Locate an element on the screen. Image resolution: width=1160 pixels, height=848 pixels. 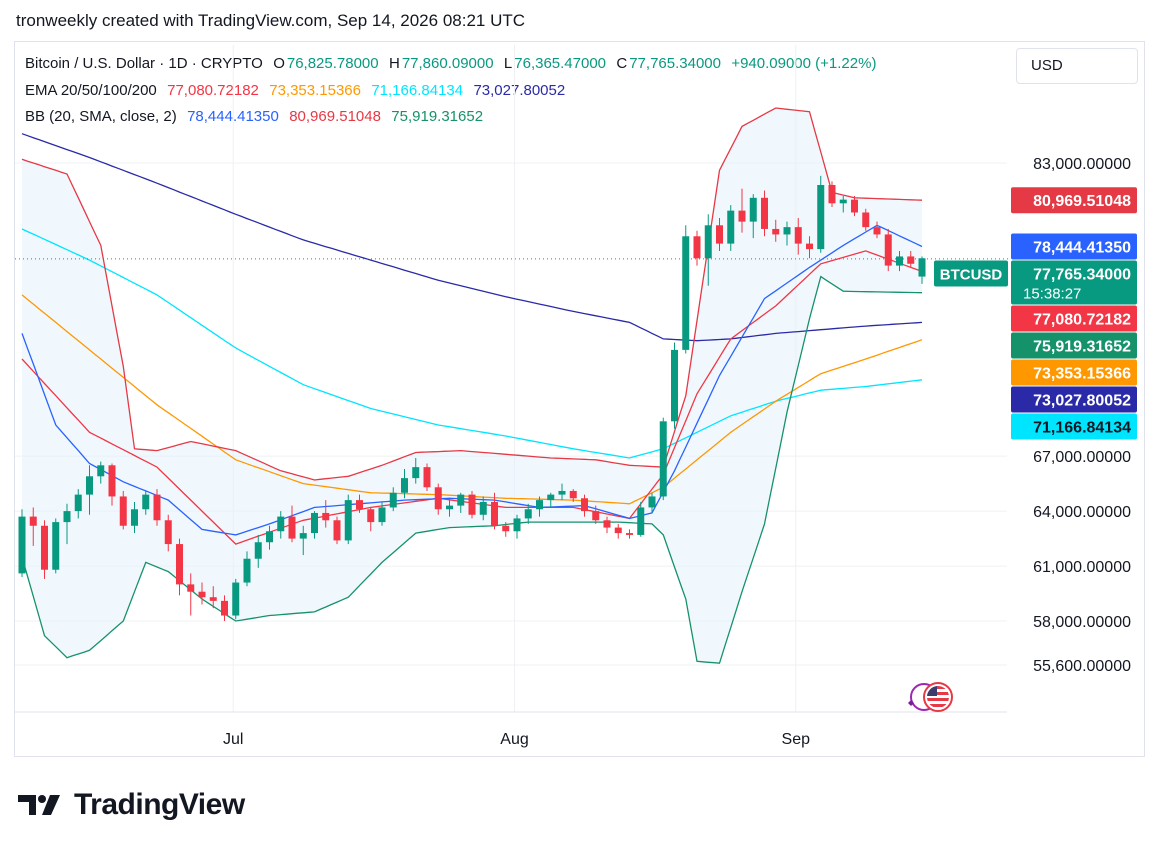
currency-selector: USD is located at coordinates (1077, 66).